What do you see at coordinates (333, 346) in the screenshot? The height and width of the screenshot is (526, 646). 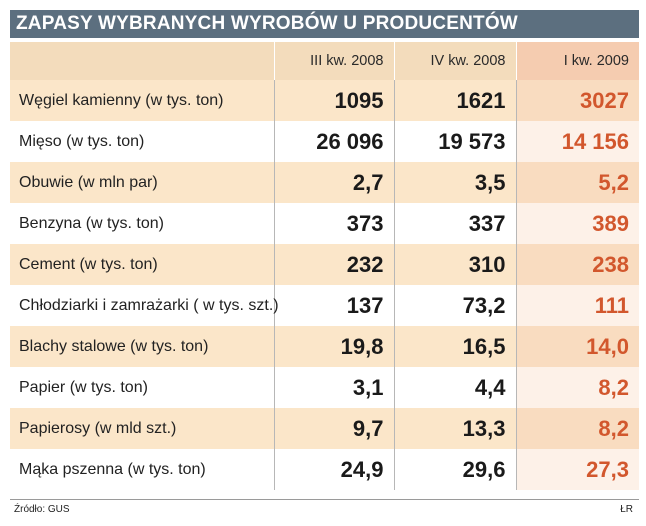 I see `value-q3-2008: 19,8` at bounding box center [333, 346].